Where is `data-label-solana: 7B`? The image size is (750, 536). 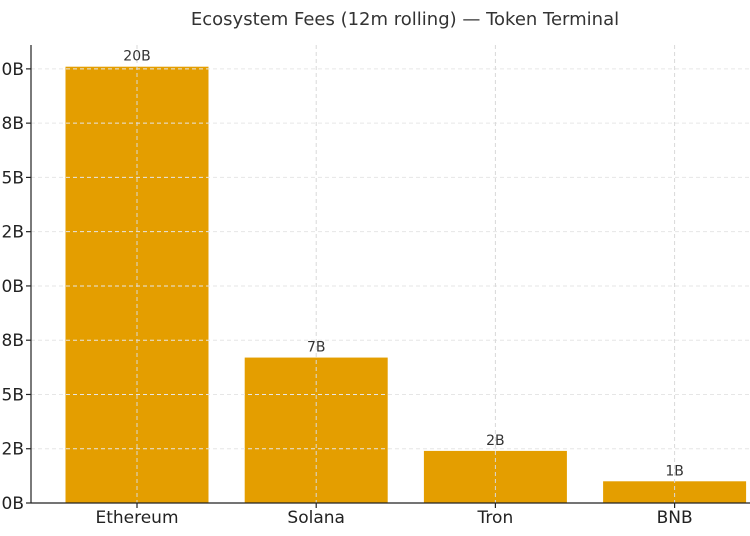
data-label-solana: 7B is located at coordinates (316, 348).